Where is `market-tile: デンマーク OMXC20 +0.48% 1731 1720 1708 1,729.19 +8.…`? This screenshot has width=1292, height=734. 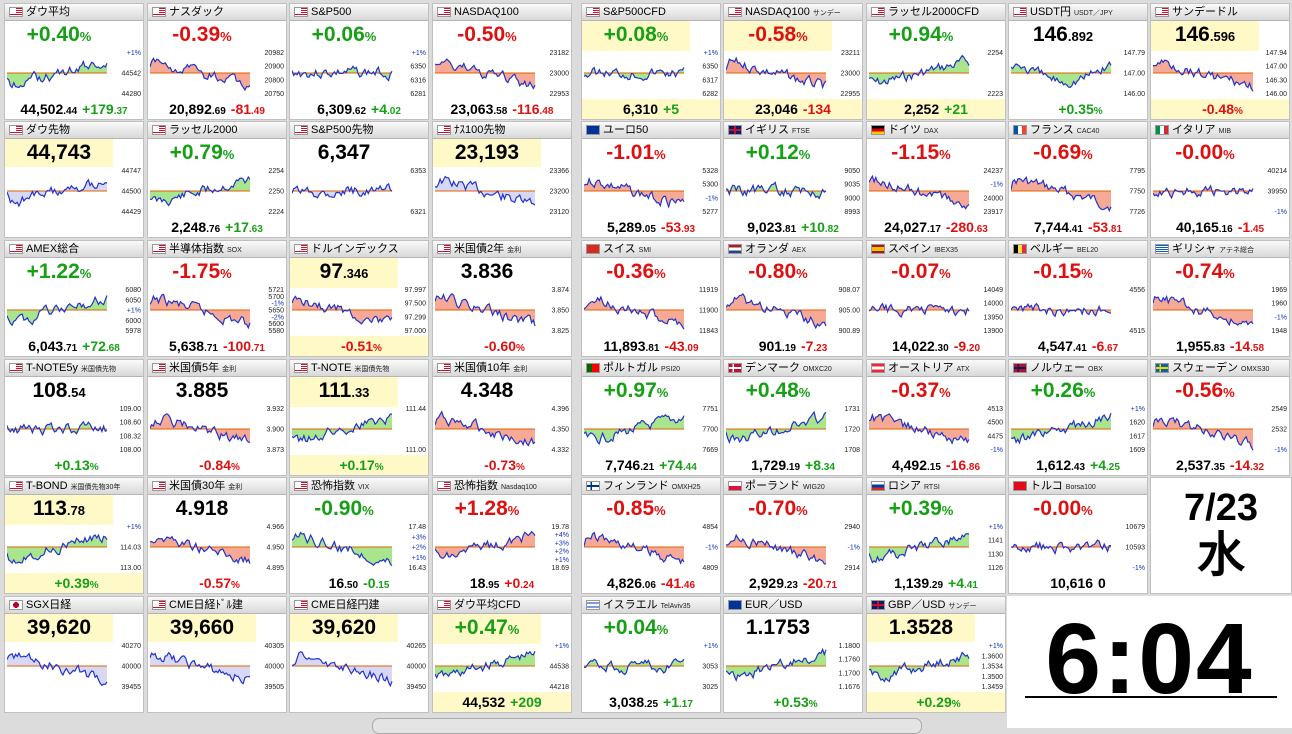
market-tile: デンマーク OMXC20 +0.48% 1731 1720 1708 1,729.19 +8.… is located at coordinates (793, 417).